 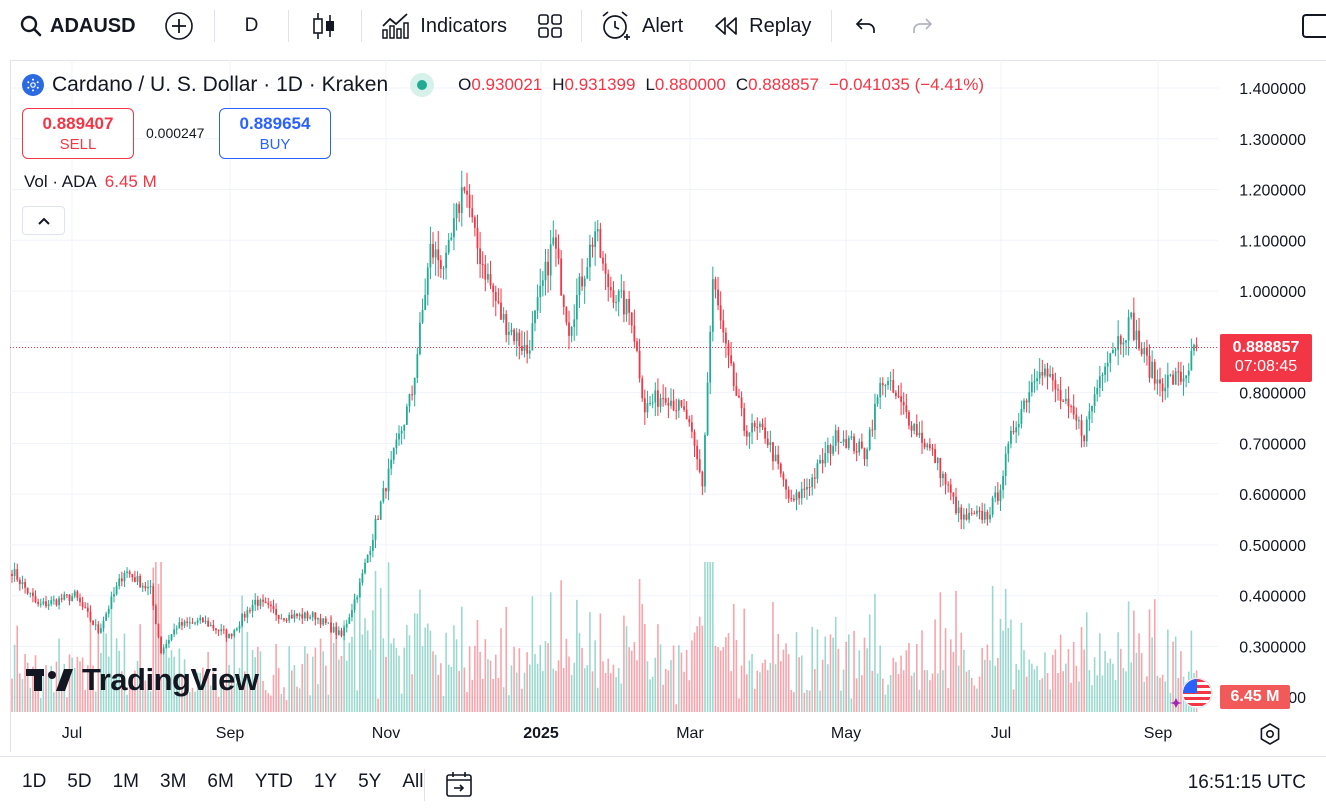 I want to click on range-button-3m: 3M, so click(x=173, y=781).